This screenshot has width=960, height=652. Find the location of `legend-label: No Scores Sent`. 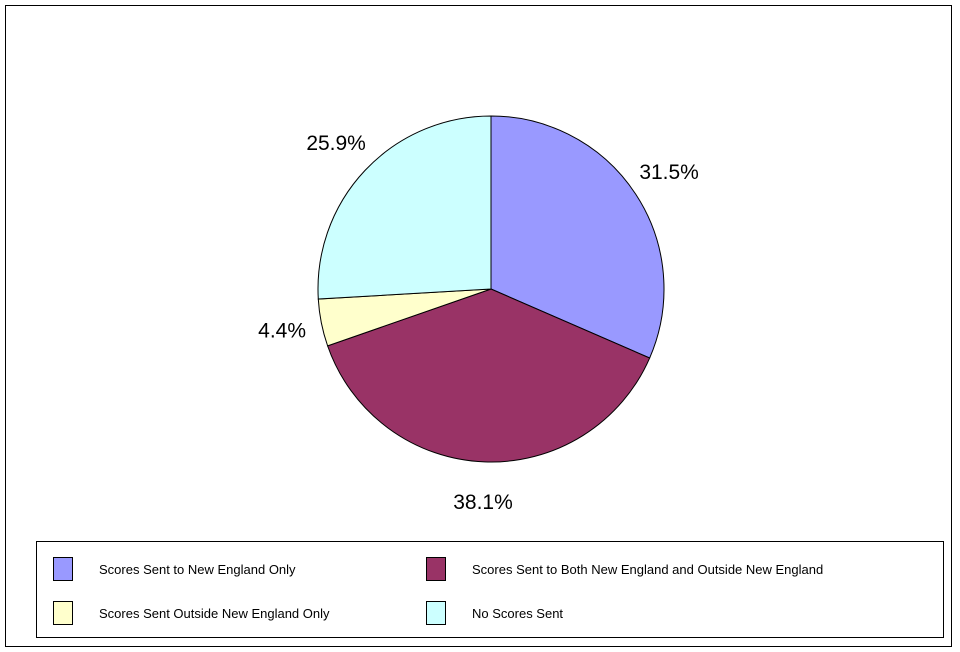

legend-label: No Scores Sent is located at coordinates (518, 613).